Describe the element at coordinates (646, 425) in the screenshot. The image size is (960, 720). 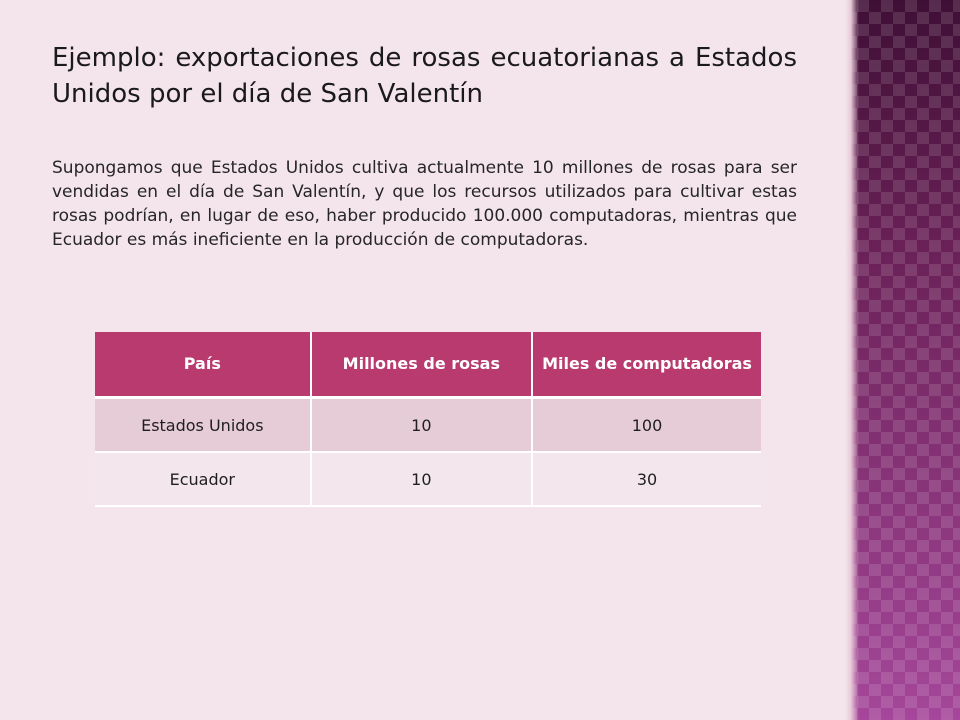
I see `cell-computers: 100` at that location.